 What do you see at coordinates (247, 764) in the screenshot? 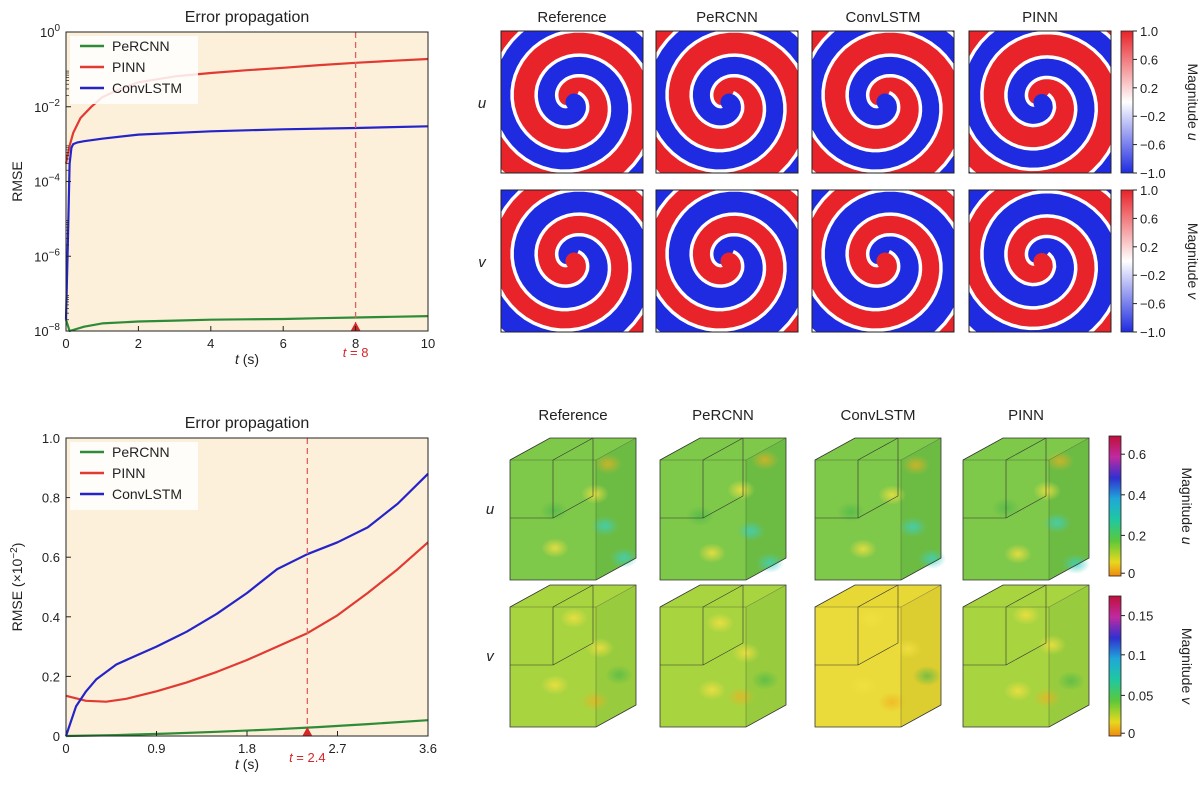
I see `x-axis-label: t (s)` at bounding box center [247, 764].